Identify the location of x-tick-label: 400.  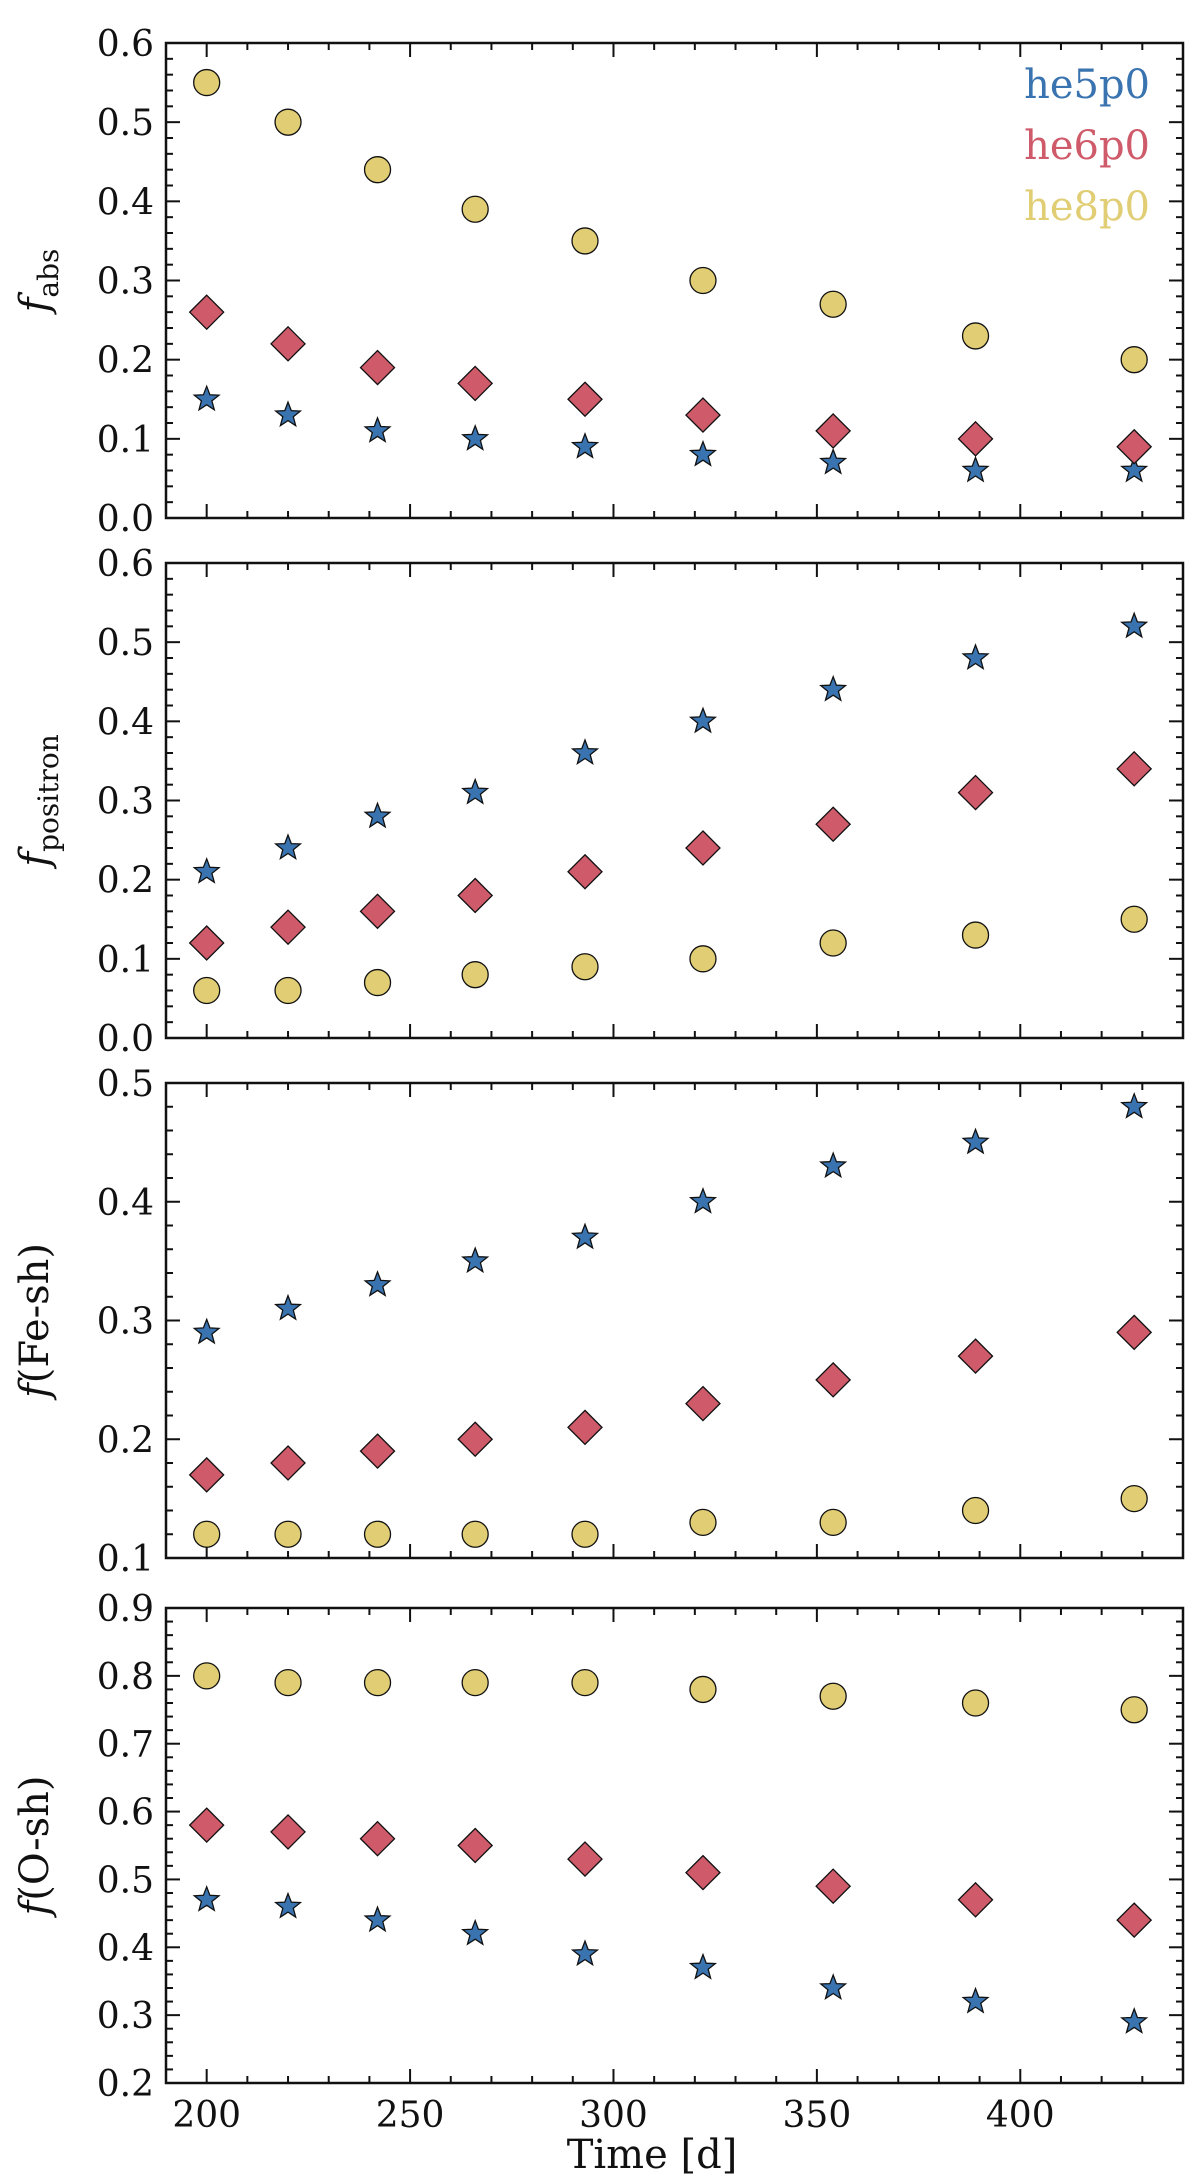
(1020, 2115).